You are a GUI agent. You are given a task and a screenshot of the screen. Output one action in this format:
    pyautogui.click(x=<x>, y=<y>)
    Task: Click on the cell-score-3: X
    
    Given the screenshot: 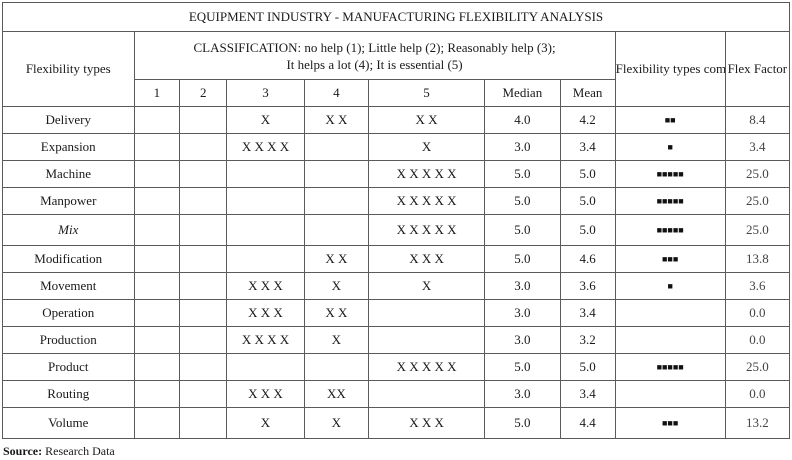 What is the action you would take?
    pyautogui.click(x=265, y=423)
    